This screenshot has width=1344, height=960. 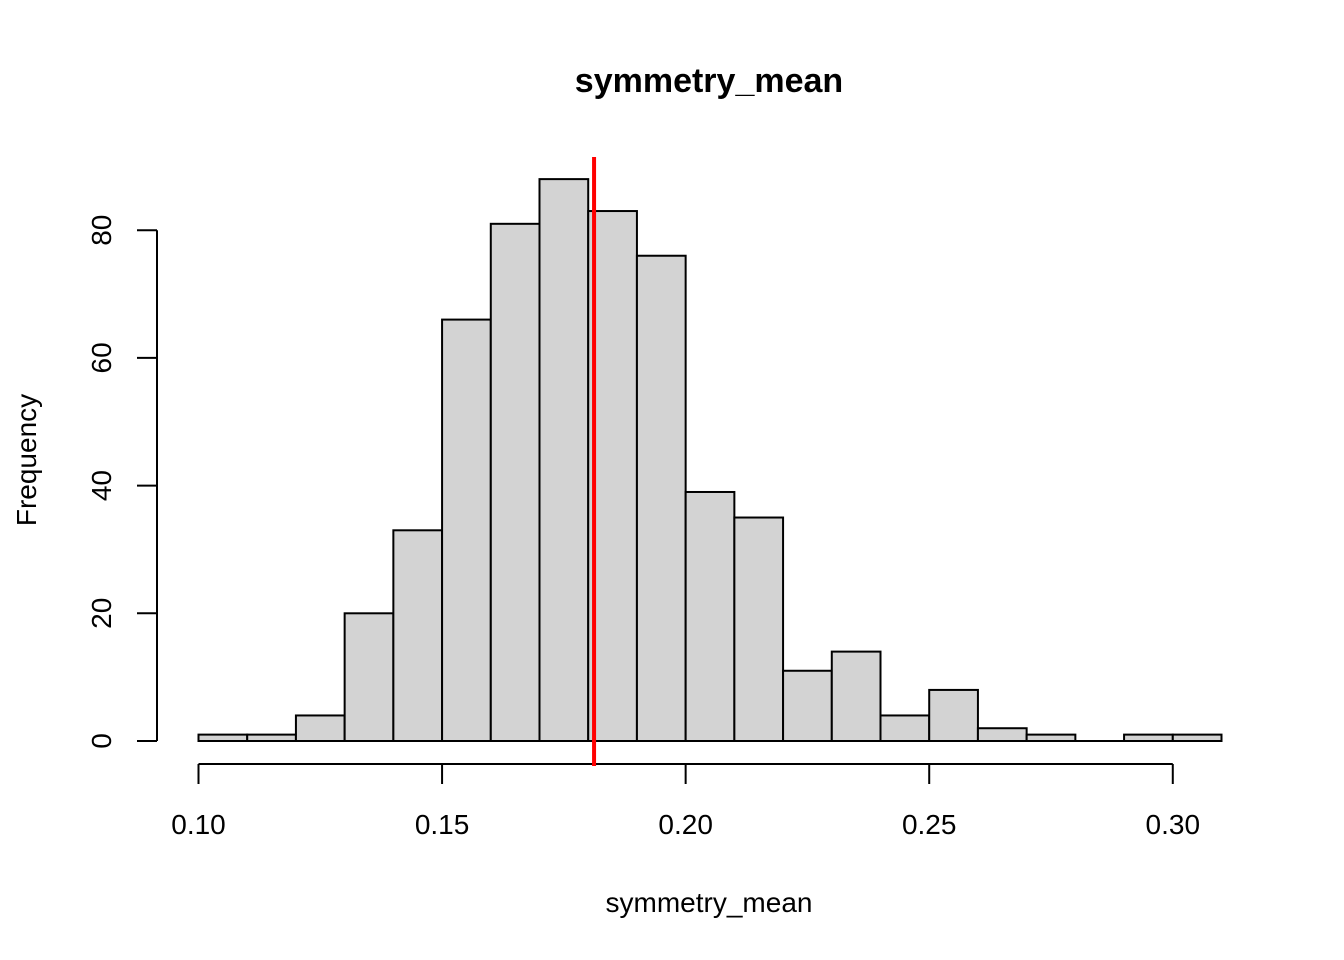 I want to click on y-tick-label-4: 80, so click(x=101, y=230).